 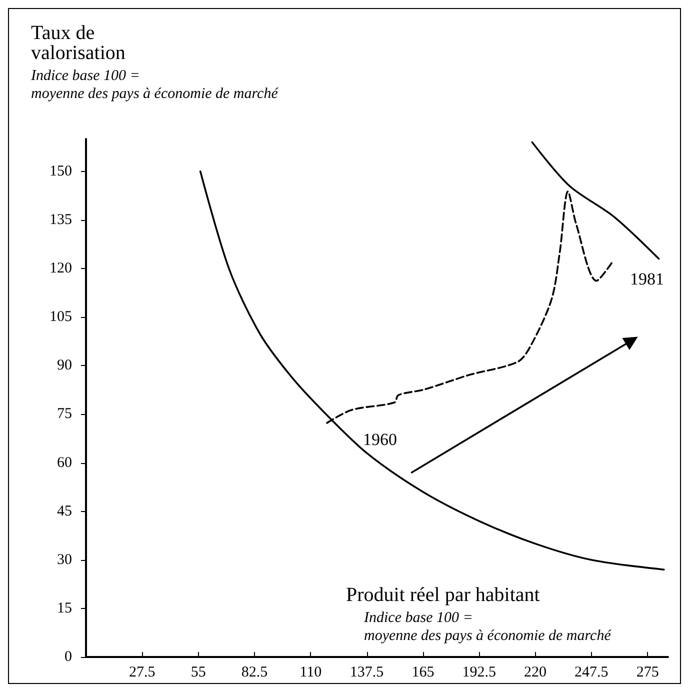 What do you see at coordinates (379, 439) in the screenshot?
I see `annotation: 1960` at bounding box center [379, 439].